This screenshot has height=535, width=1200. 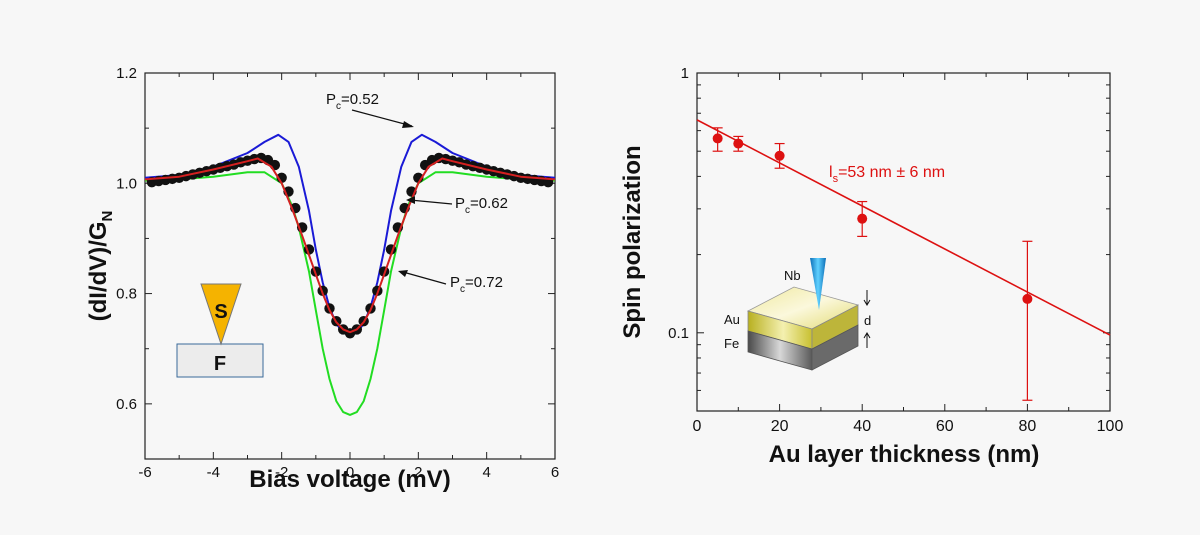 I want to click on left-y-tick-label: 1.0, so click(x=126, y=183).